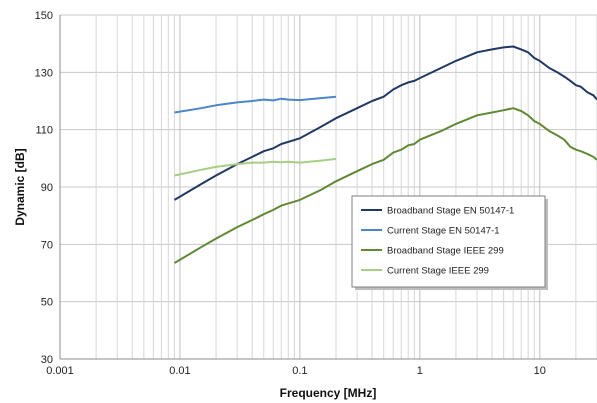 This screenshot has height=403, width=597. Describe the element at coordinates (20, 186) in the screenshot. I see `y-axis-title: Dynamic [dB]` at that location.